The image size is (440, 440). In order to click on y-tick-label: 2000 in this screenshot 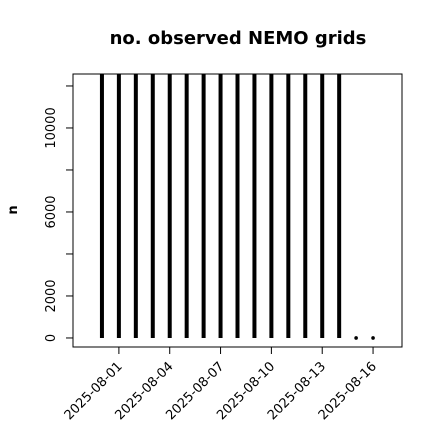, I will do `click(51, 295)`.